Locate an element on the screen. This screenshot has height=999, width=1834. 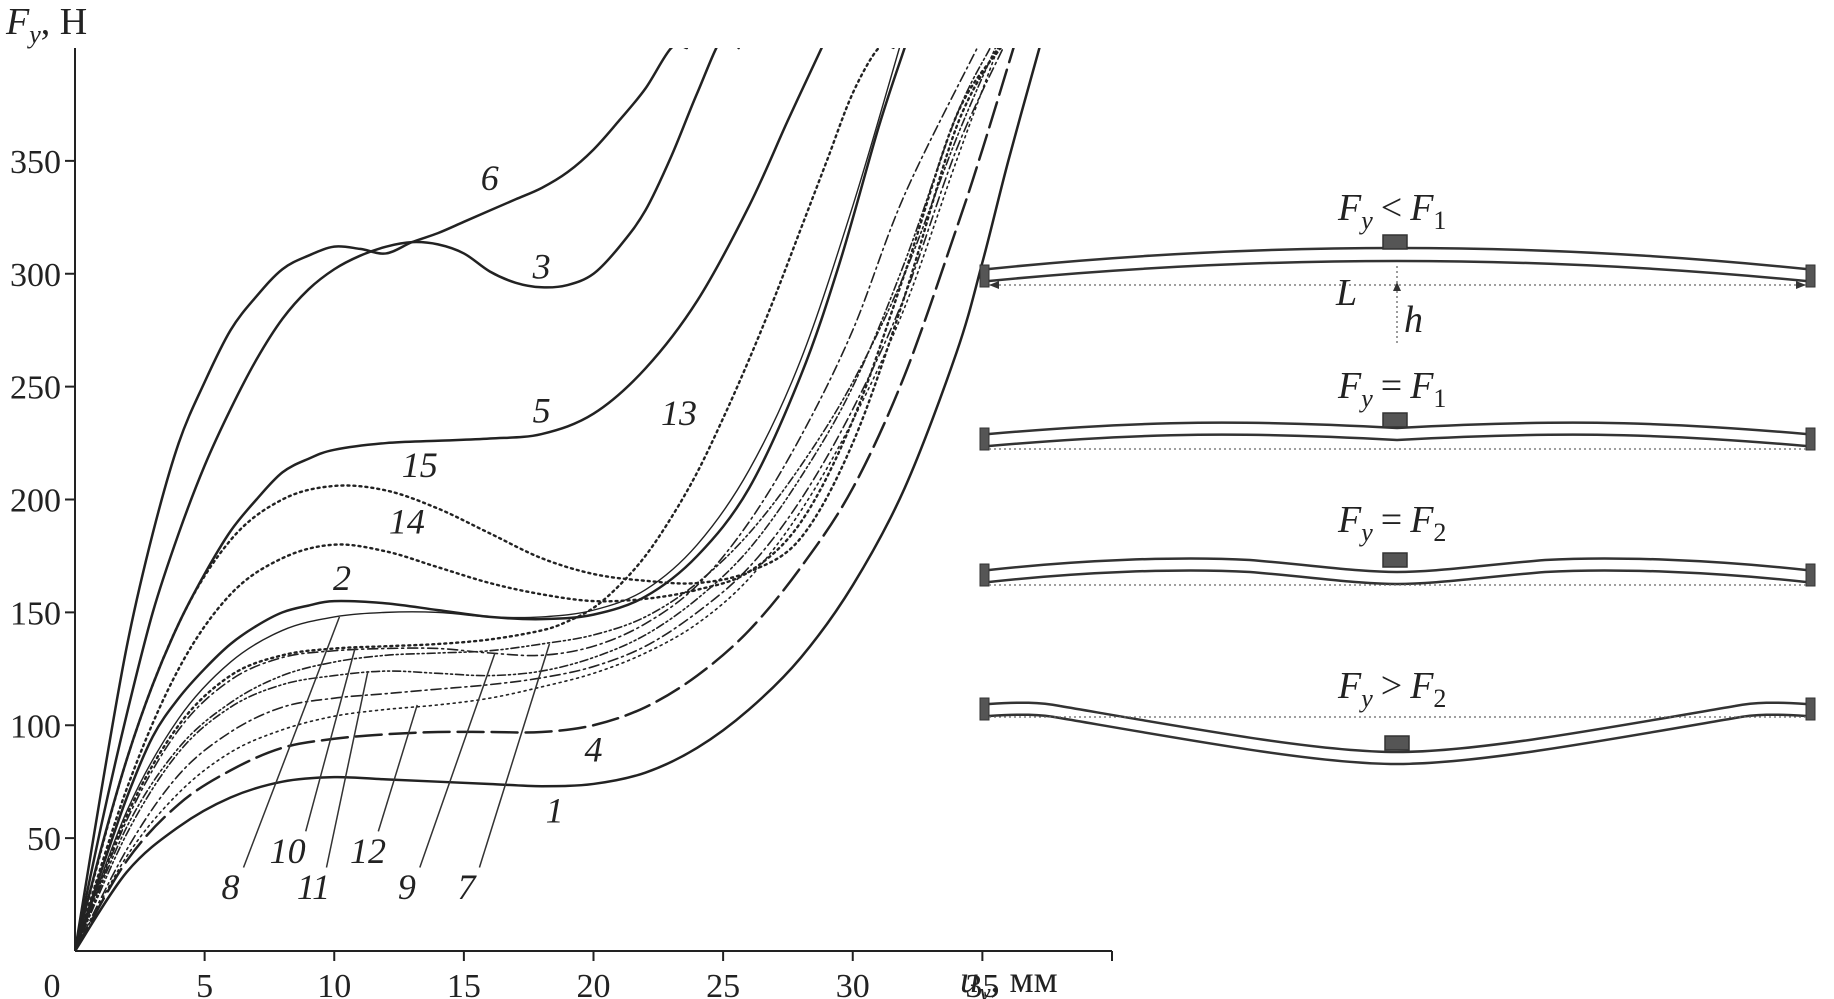
curve-label-10: 10 is located at coordinates (288, 851).